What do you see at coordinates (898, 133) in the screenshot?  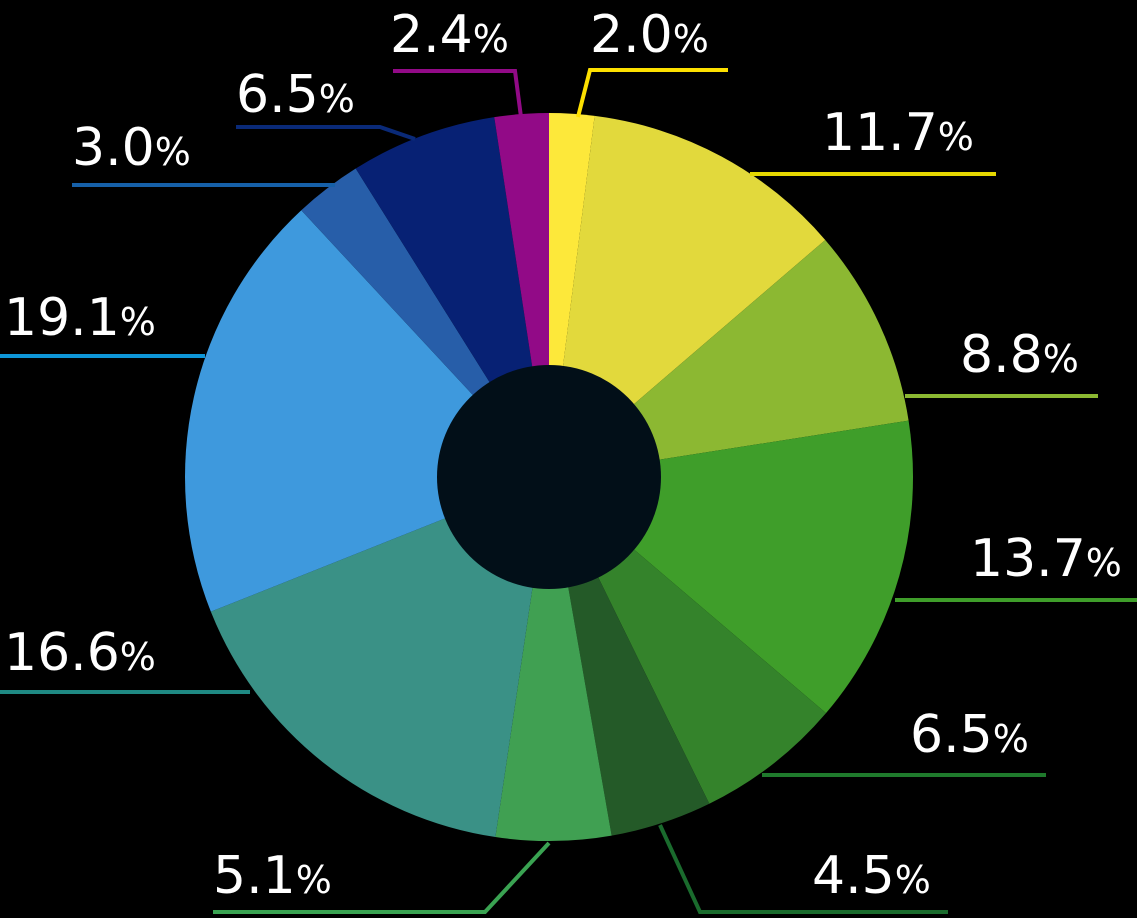 I see `slice-label: 11.7%` at bounding box center [898, 133].